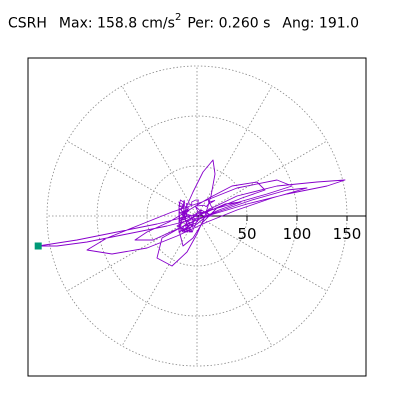 This screenshot has width=400, height=400. I want to click on radial-tick-label-150: 150, so click(347, 234).